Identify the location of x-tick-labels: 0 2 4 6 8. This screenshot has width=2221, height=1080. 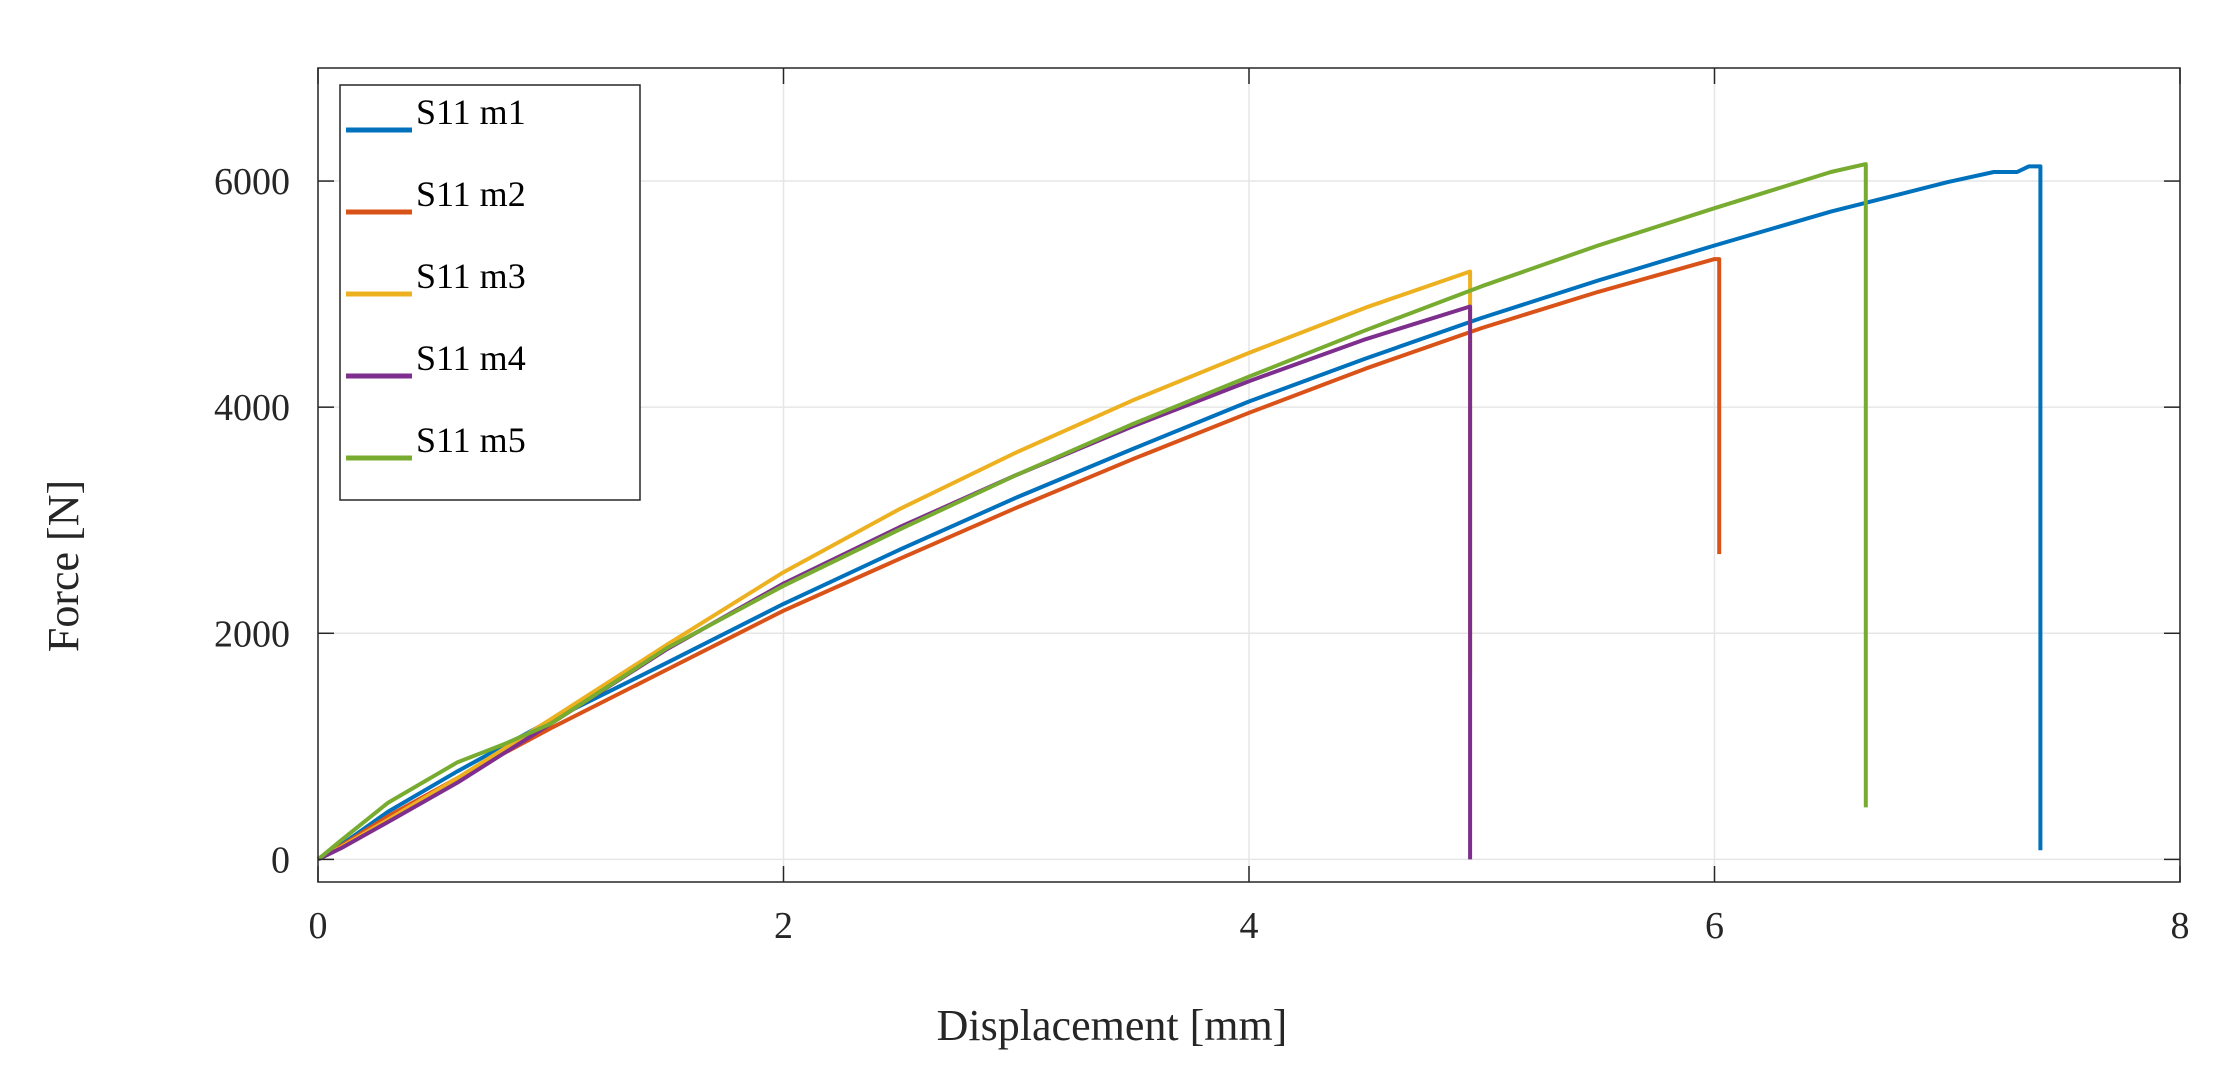
(1249, 926).